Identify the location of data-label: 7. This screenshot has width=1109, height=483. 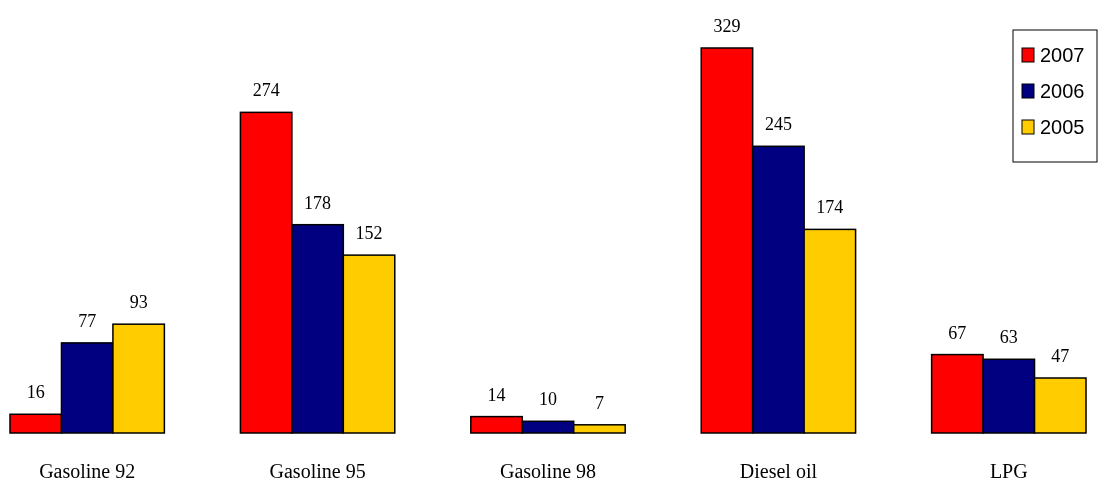
(599, 402).